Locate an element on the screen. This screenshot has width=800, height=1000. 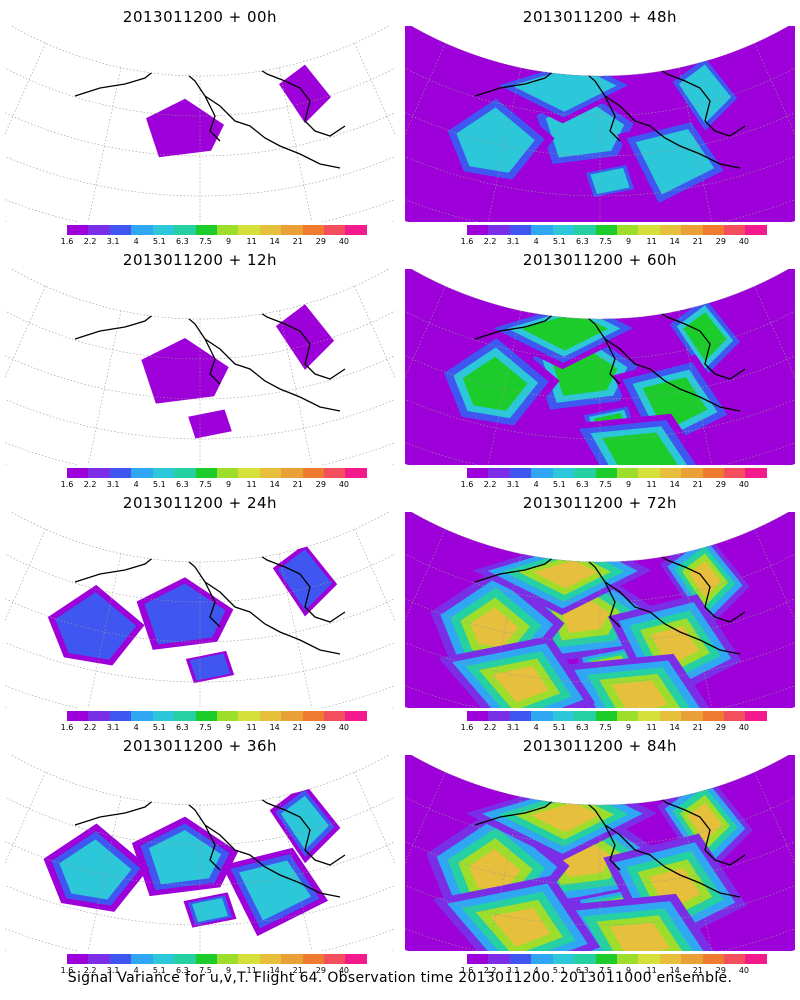
panel-title: 2013011200 + 12h is located at coordinates (200, 260).